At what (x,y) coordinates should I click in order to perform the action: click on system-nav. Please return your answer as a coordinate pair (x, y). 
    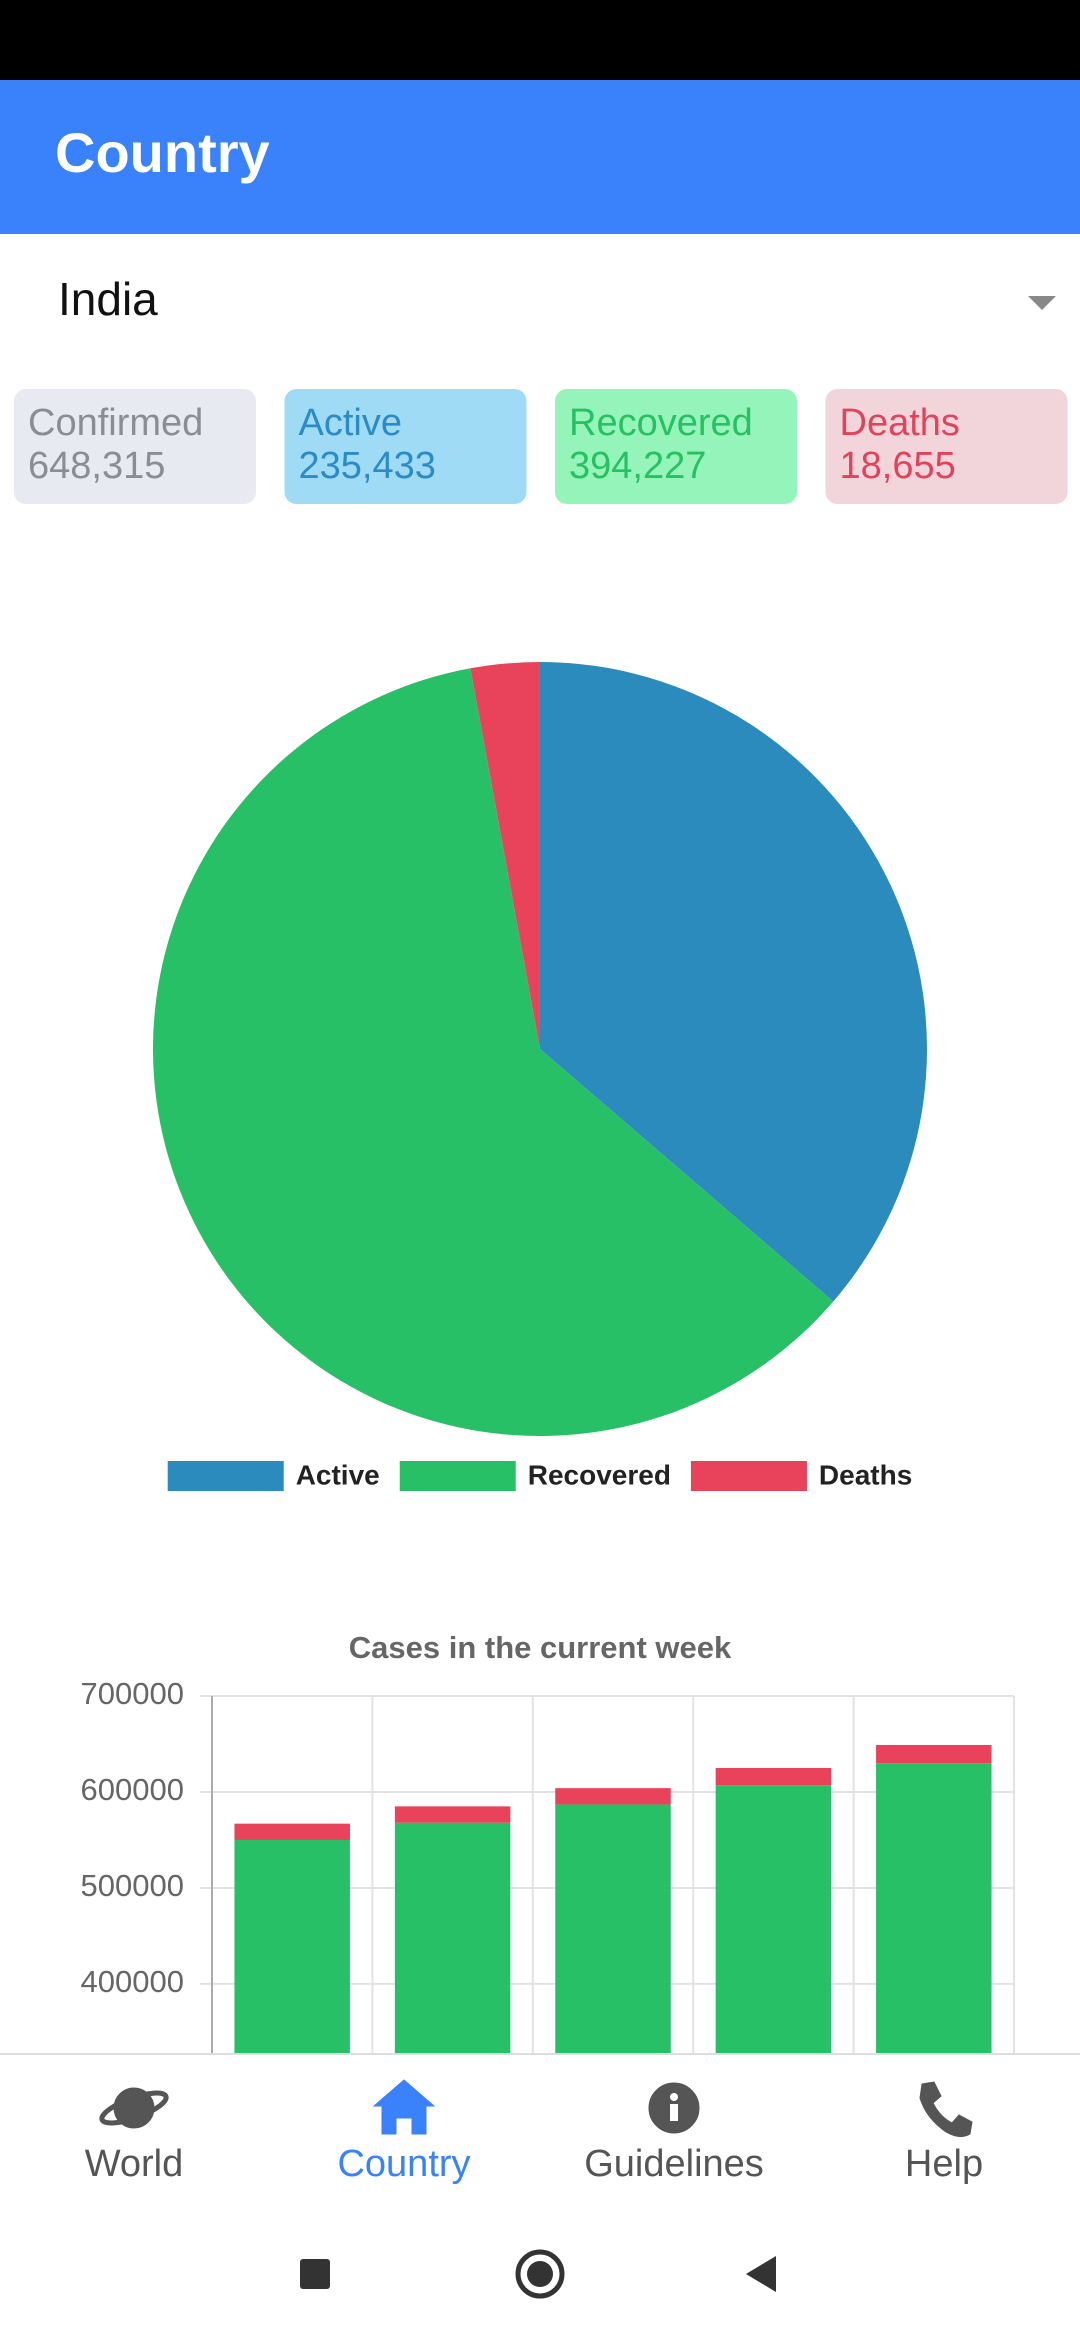
    Looking at the image, I should click on (540, 2275).